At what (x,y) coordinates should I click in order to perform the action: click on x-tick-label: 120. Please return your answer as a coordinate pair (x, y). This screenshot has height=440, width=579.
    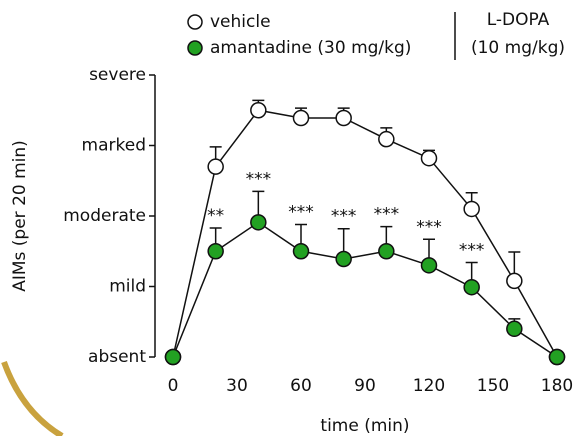
    Looking at the image, I should click on (429, 386).